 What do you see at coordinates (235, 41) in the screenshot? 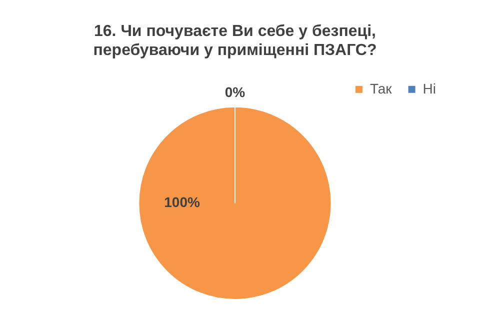
I see `chart-title: 16. Чи почуваєте Ви себе у безпеці, перебуваючи у приміщенні ПЗАГС?` at bounding box center [235, 41].